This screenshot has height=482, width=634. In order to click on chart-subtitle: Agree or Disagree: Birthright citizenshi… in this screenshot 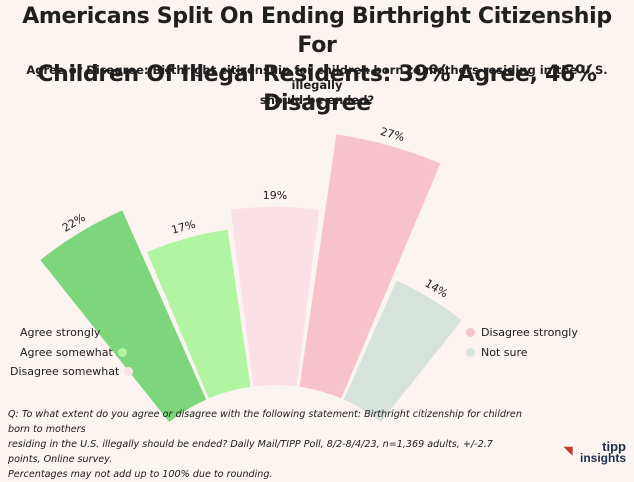, I will do `click(317, 85)`.